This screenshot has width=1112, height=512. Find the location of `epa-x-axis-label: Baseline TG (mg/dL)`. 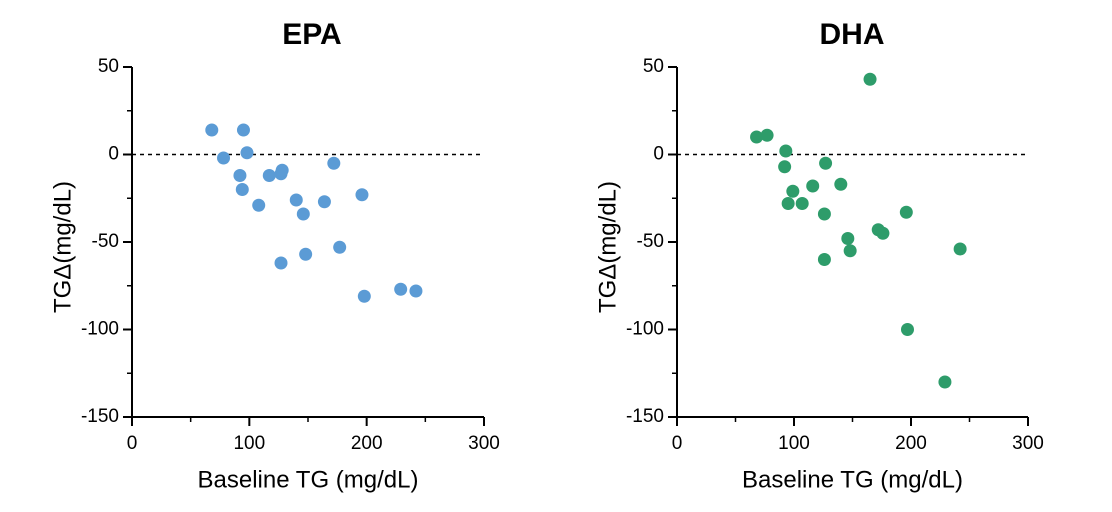

epa-x-axis-label: Baseline TG (mg/dL) is located at coordinates (308, 479).